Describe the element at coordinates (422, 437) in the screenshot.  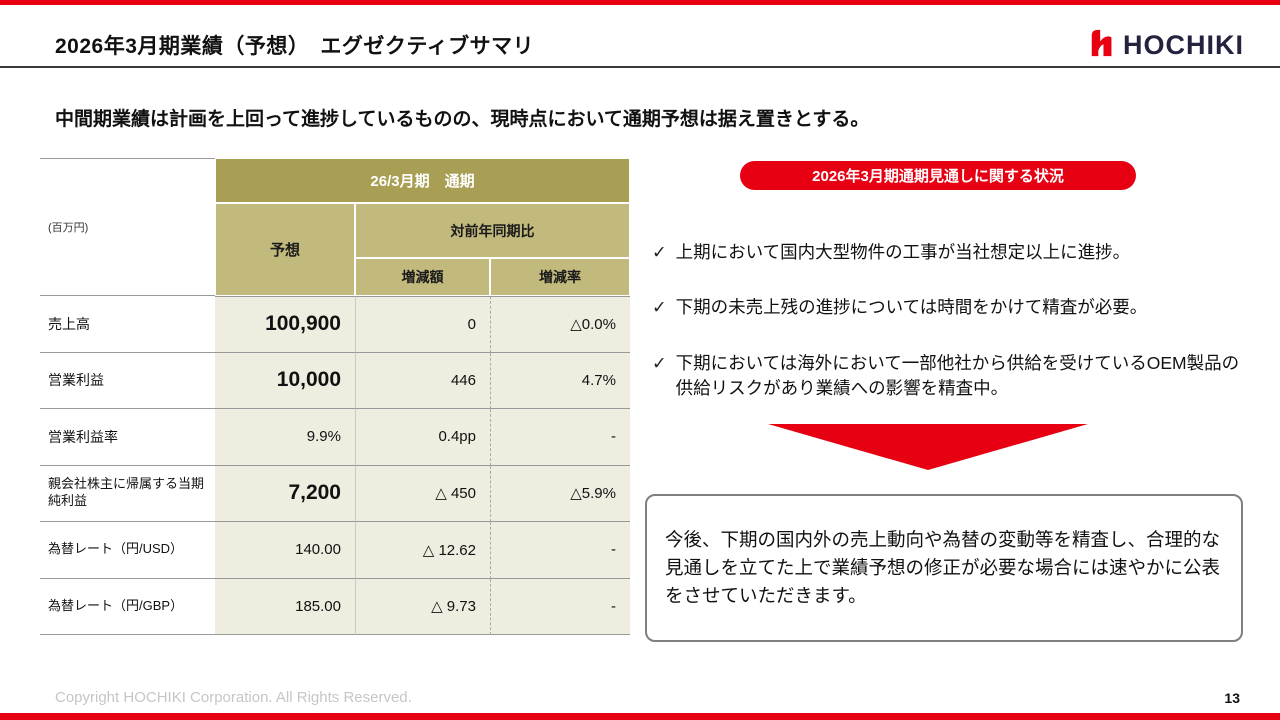
I see `row-amount-operating-margin: 0.4pp` at that location.